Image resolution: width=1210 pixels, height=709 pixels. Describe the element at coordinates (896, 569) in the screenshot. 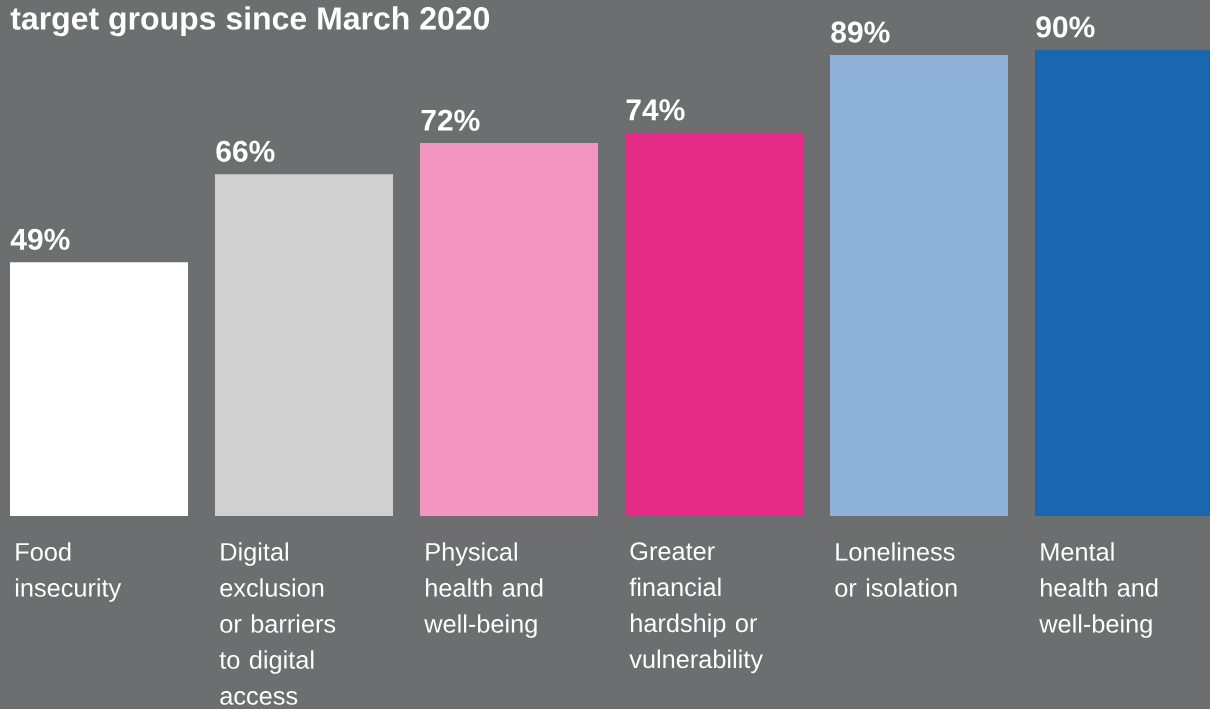

I see `x-tick-label: Loneliness or isolation` at that location.